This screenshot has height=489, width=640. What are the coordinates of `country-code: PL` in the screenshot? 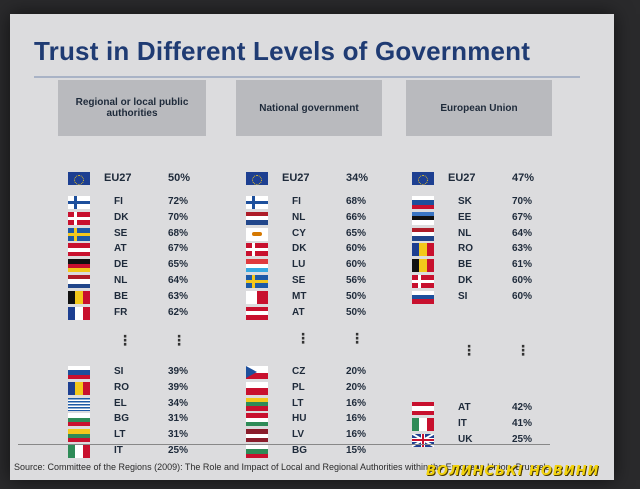 It's located at (298, 387).